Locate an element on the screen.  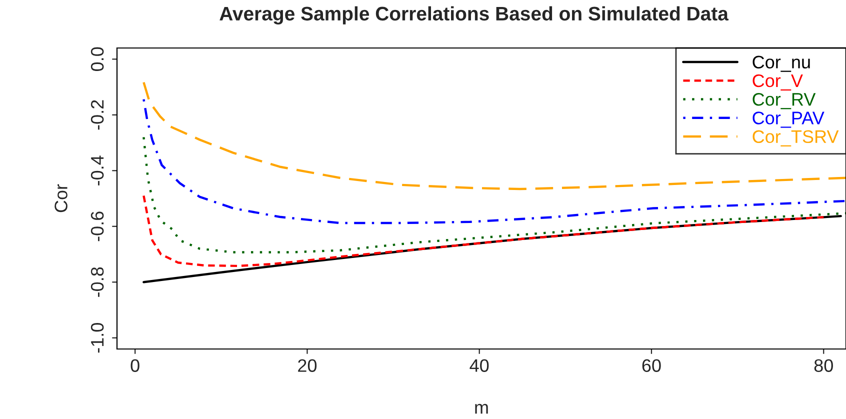
y-tick-label: -0.8 is located at coordinates (97, 282).